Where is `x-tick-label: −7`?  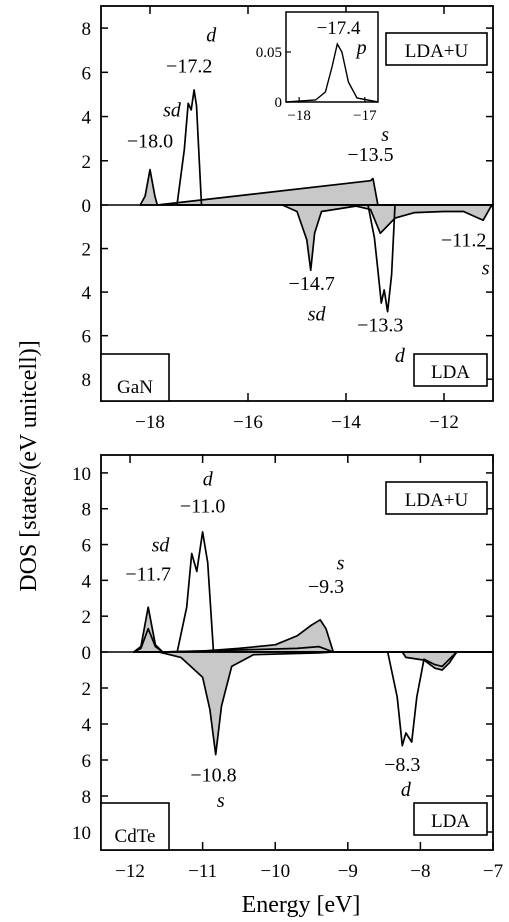
x-tick-label: −7 is located at coordinates (493, 871).